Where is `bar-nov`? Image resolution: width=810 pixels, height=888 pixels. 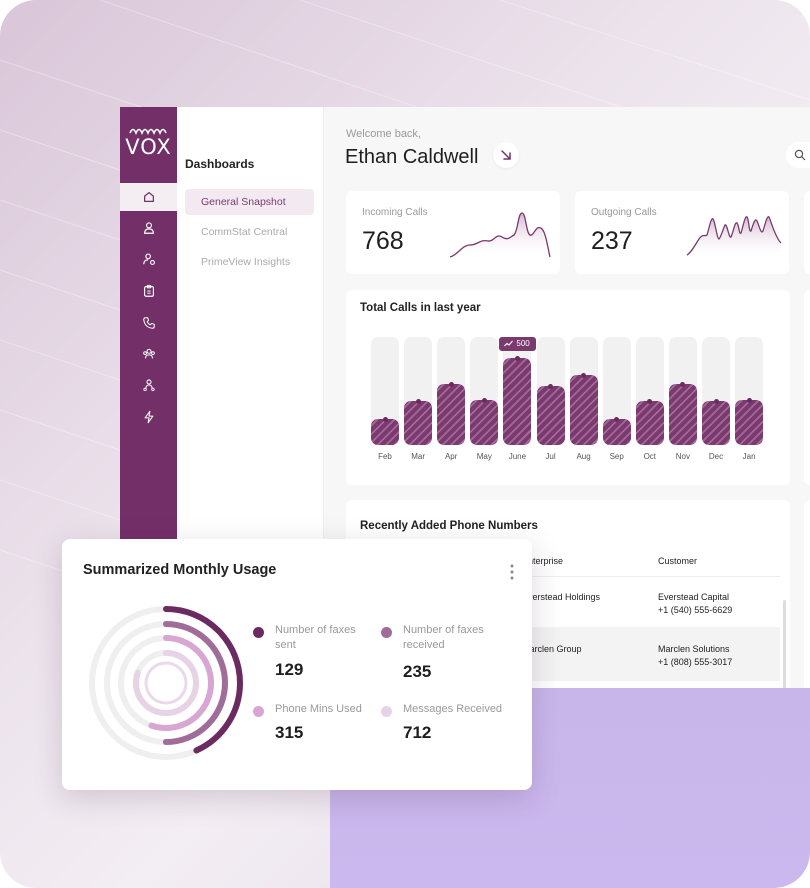 bar-nov is located at coordinates (682, 414).